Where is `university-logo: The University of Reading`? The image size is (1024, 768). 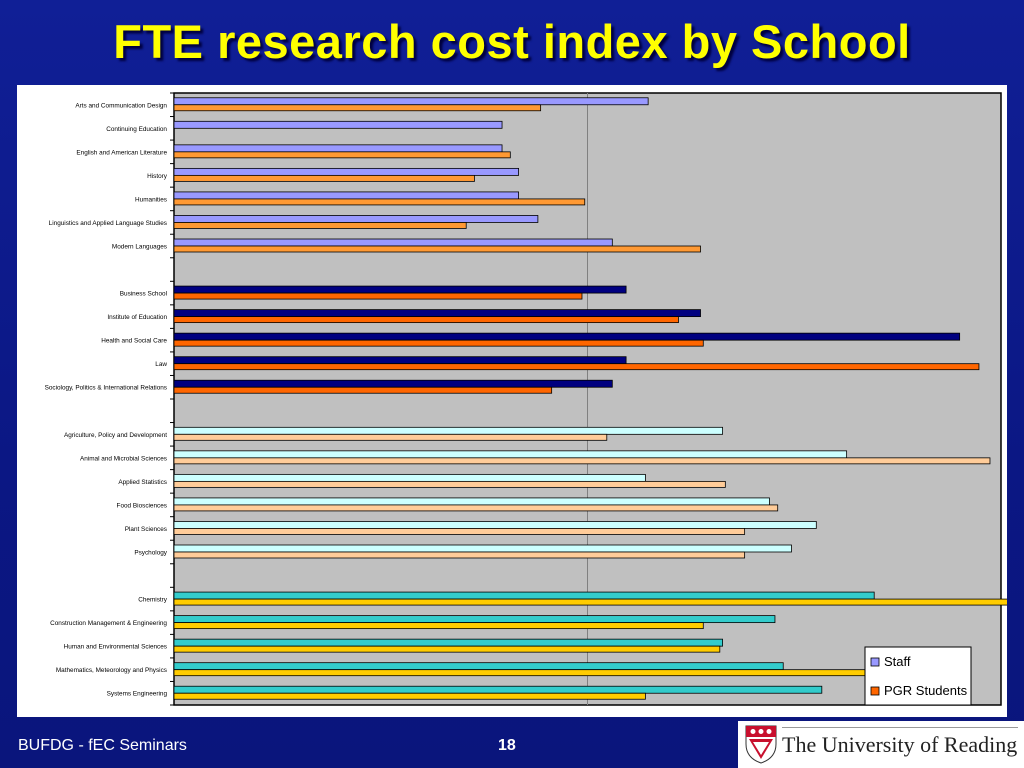
university-logo: The University of Reading is located at coordinates (881, 744).